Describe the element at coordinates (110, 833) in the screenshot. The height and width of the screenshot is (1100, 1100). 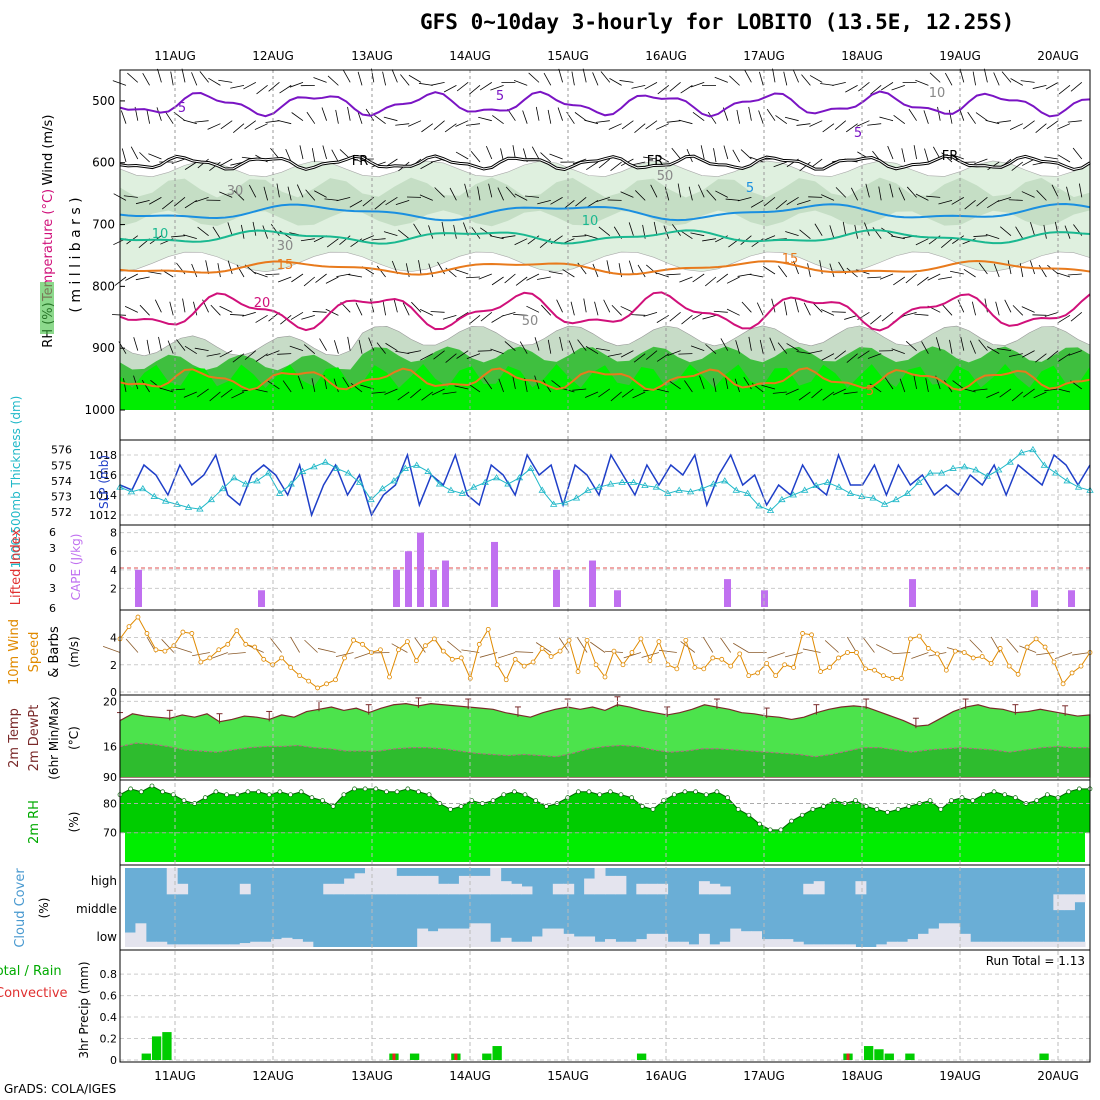
I see `rh-tick: 70` at that location.